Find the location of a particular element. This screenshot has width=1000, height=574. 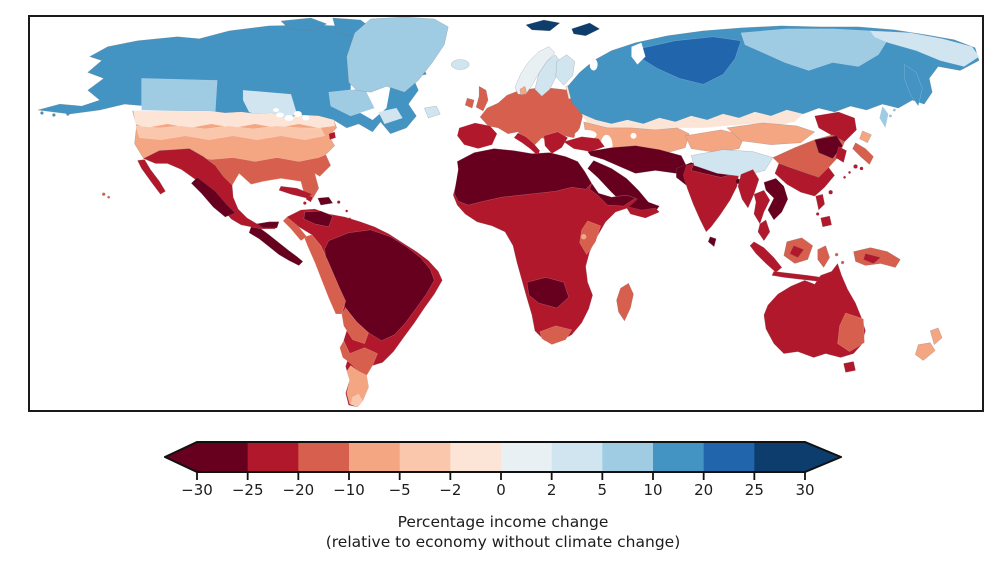

aleutian-island is located at coordinates (68, 114).